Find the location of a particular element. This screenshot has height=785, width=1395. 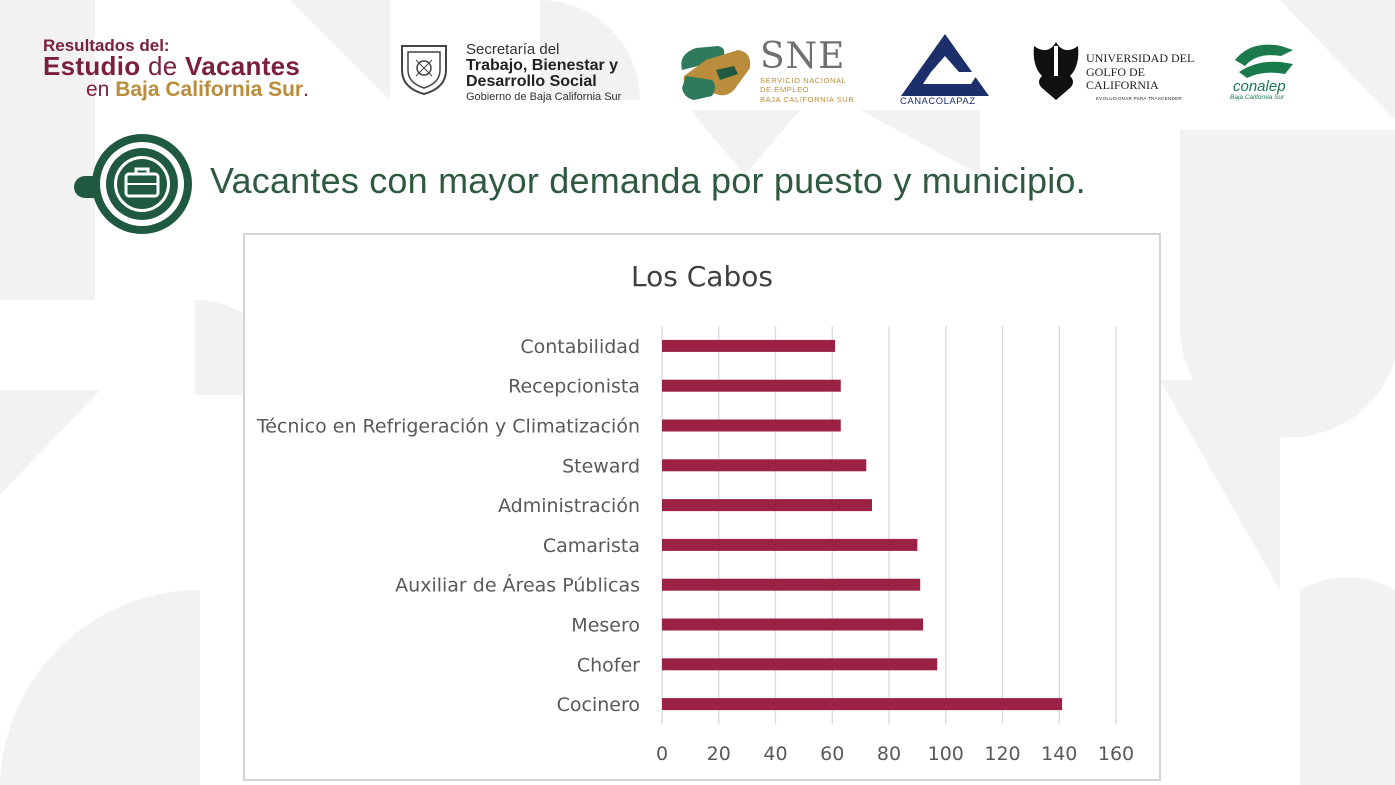

resultados-bcs: Baja California Sur is located at coordinates (209, 89).